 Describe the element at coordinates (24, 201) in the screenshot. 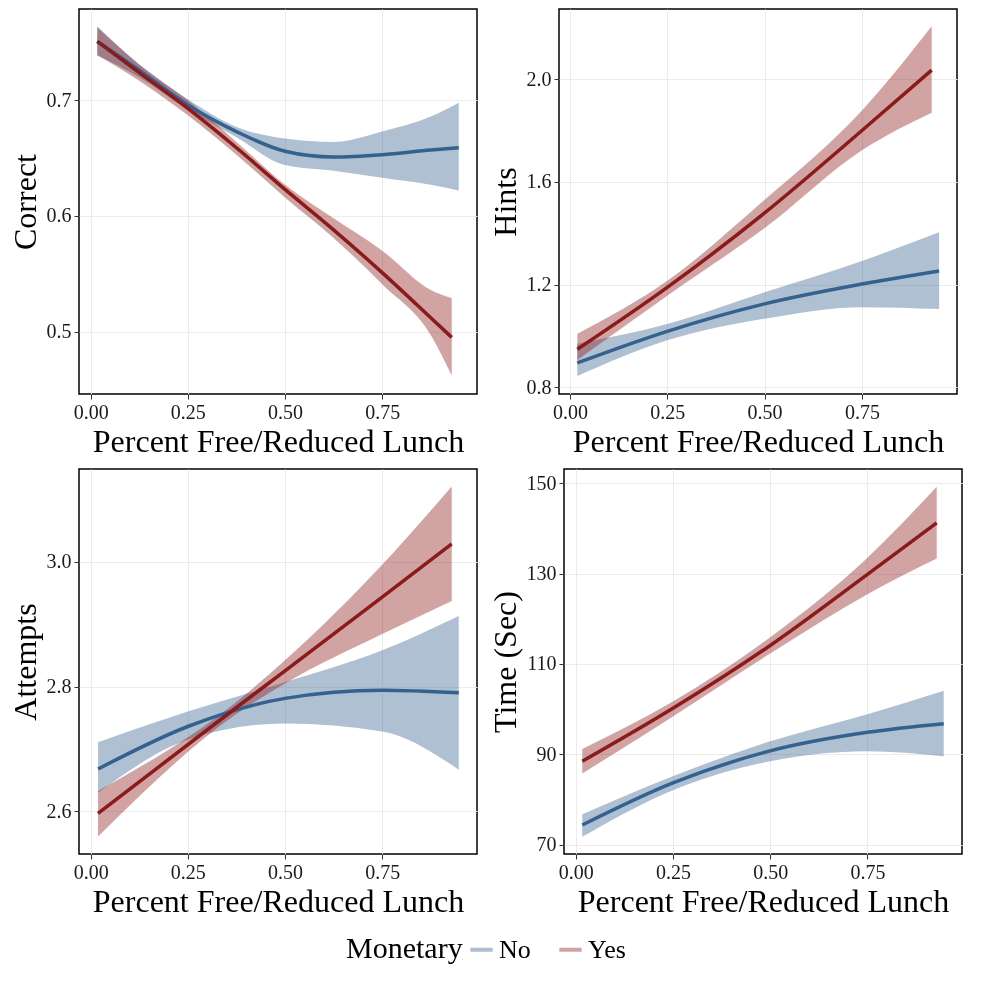

I see `y-axis-title: Correct` at that location.